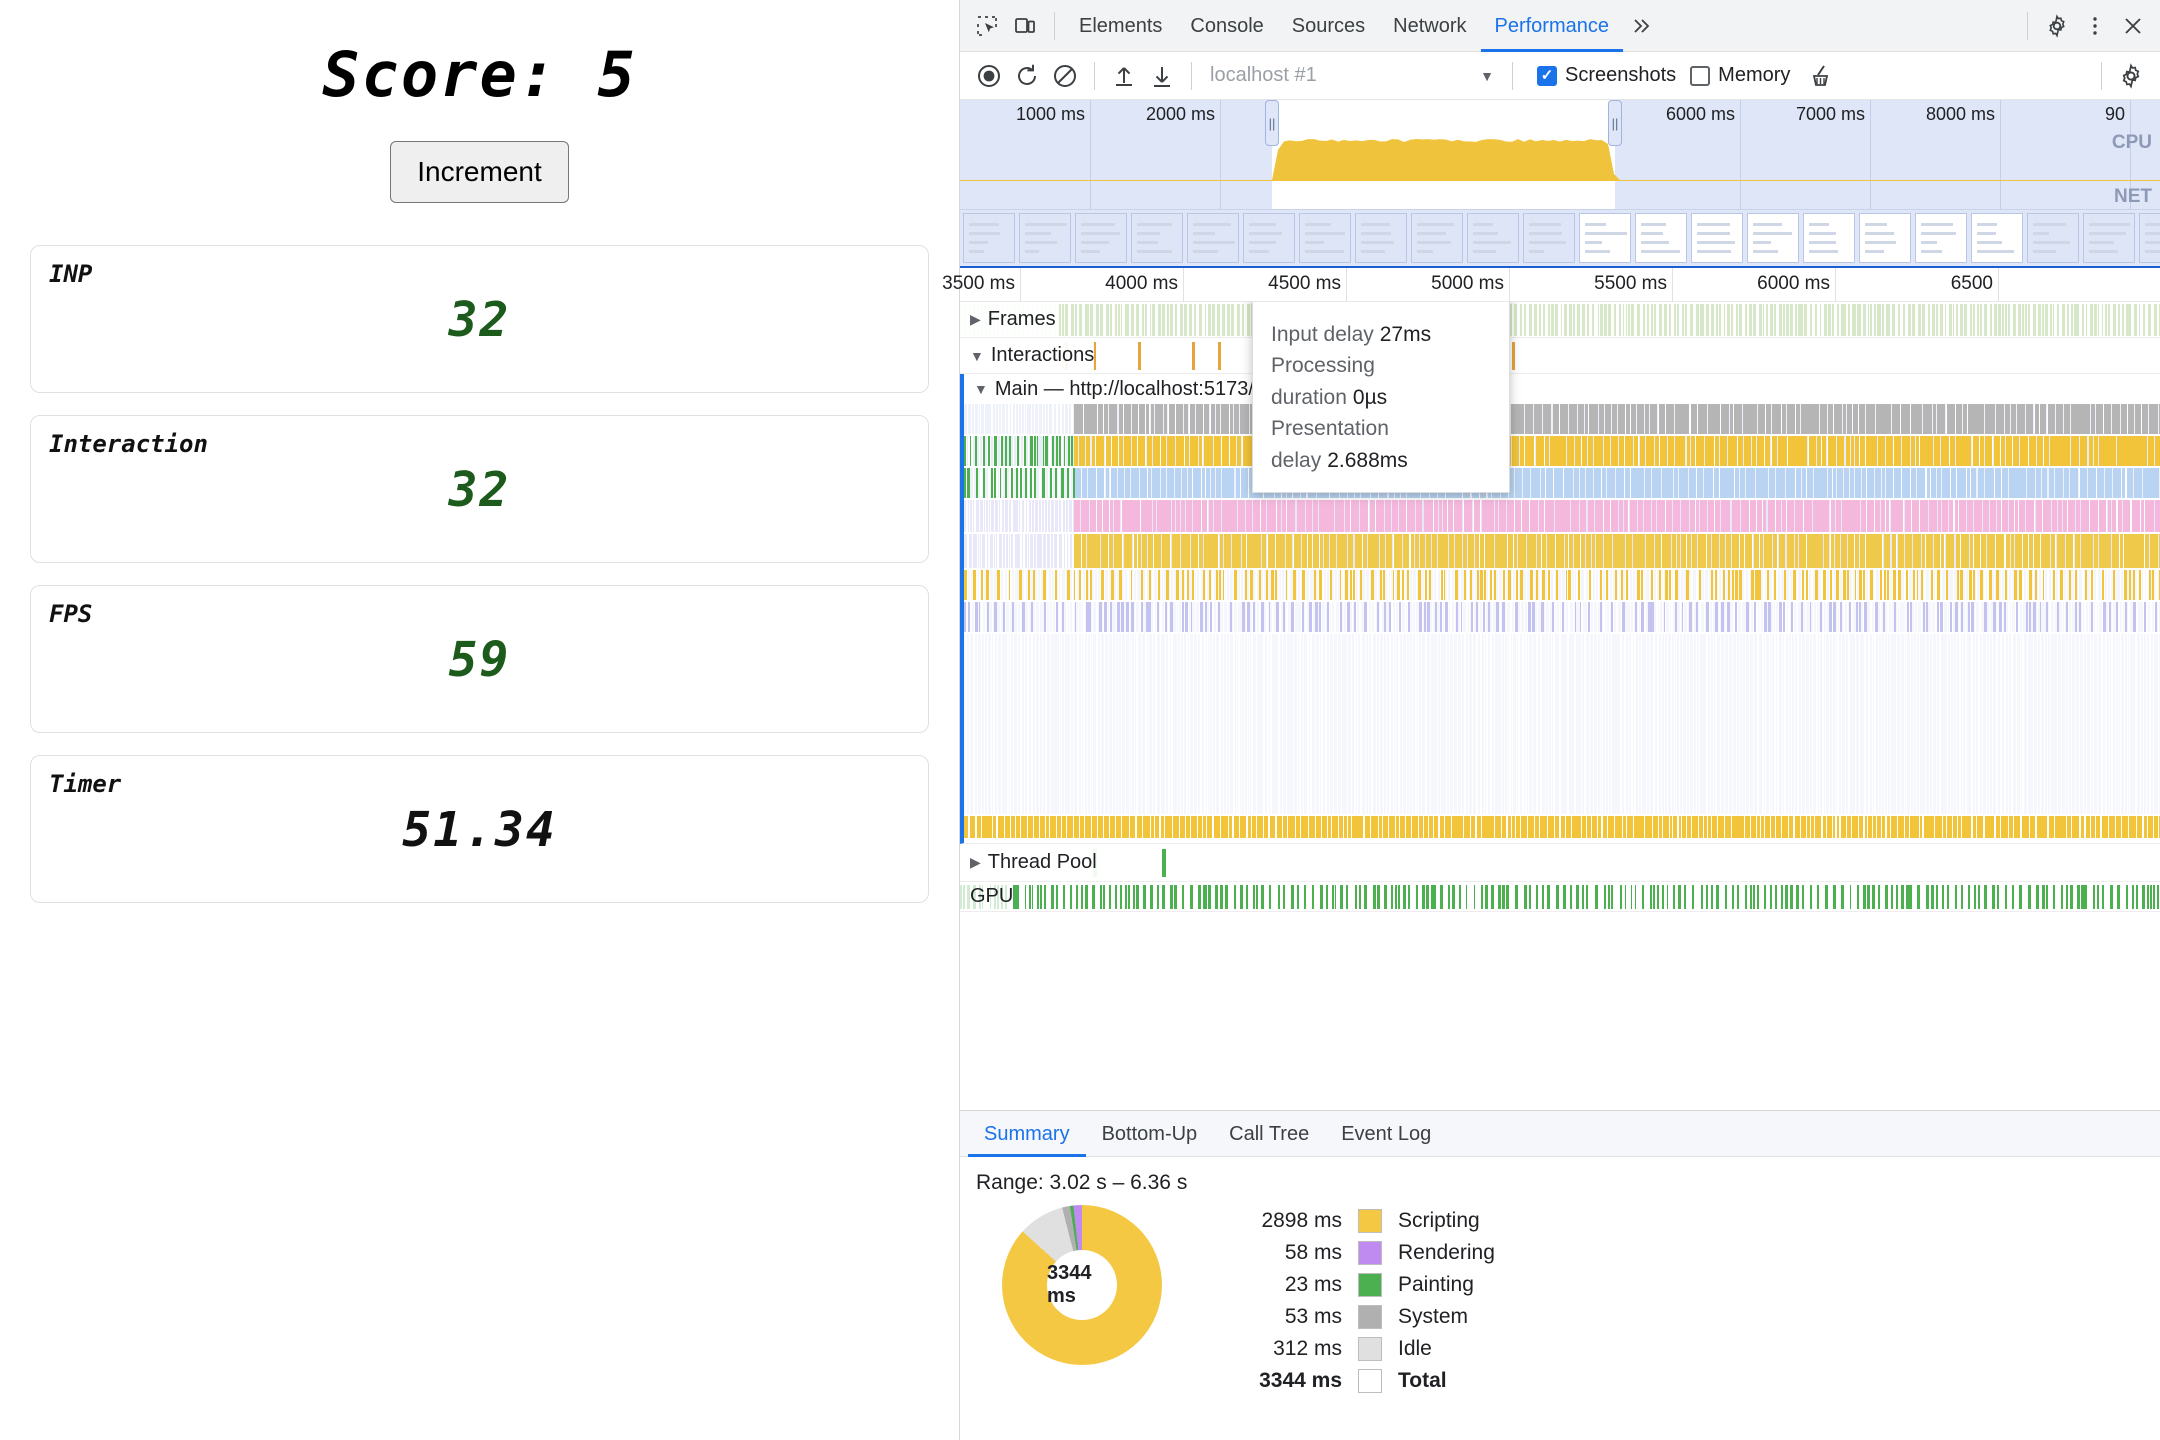 This screenshot has height=1440, width=2160. Describe the element at coordinates (1773, 238) in the screenshot. I see `filmstrip-frame` at that location.